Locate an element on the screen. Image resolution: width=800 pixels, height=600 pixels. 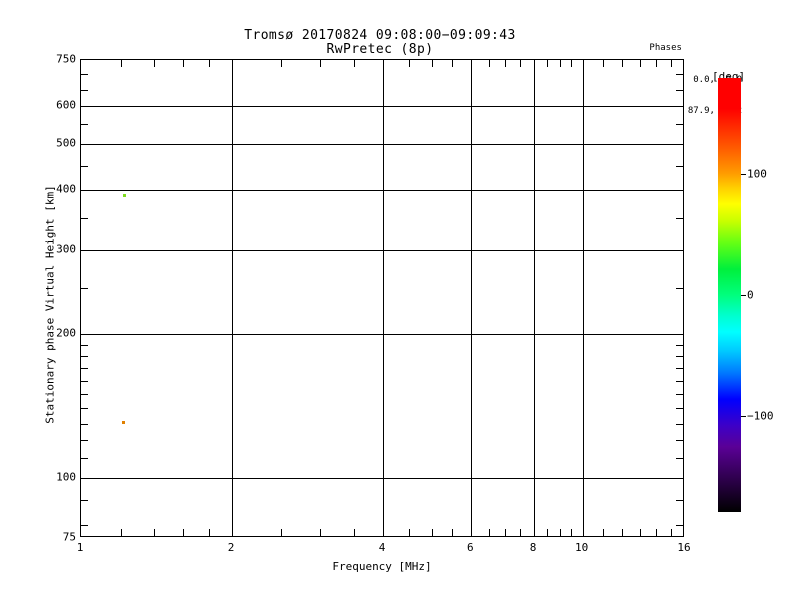
y-axis-tick-label: 300 is located at coordinates (66, 249).